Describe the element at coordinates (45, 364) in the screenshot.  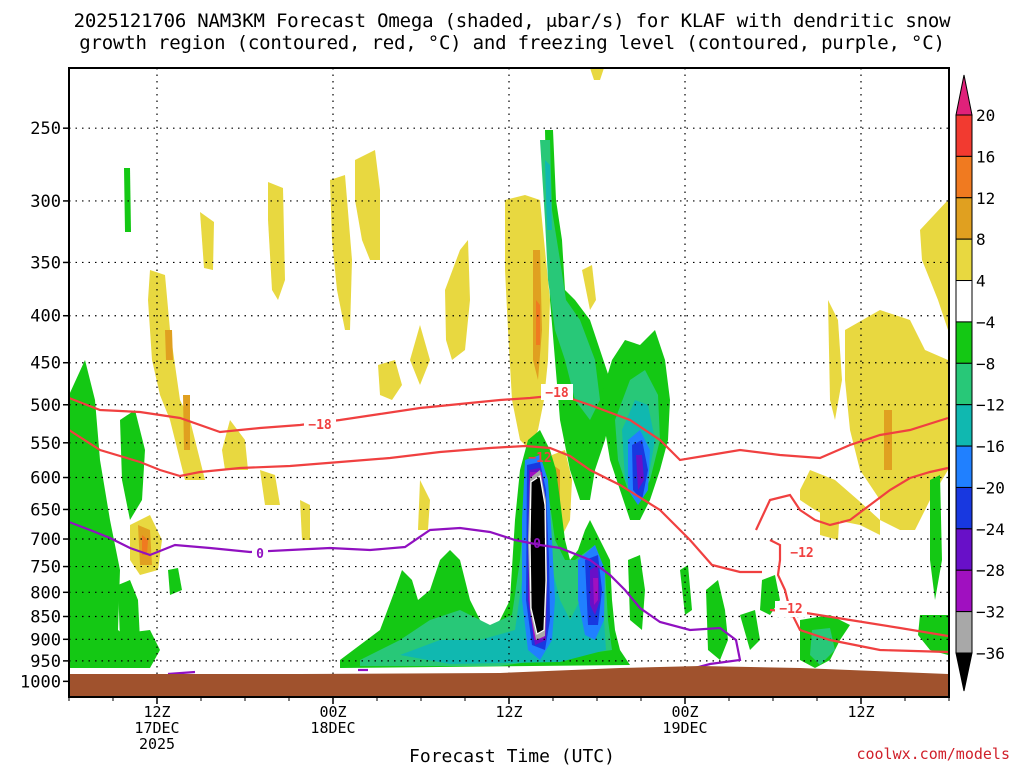
I see `y-tick-label: 450` at that location.